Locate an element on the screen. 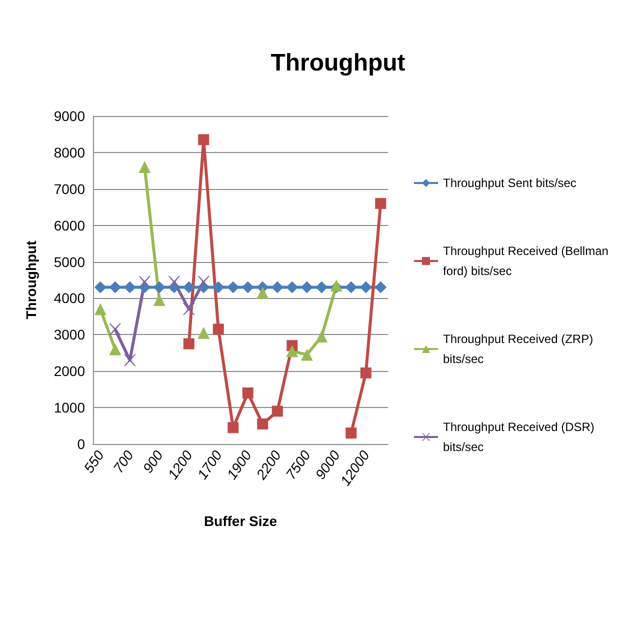  y-tick-label: 2000 is located at coordinates (70, 371).